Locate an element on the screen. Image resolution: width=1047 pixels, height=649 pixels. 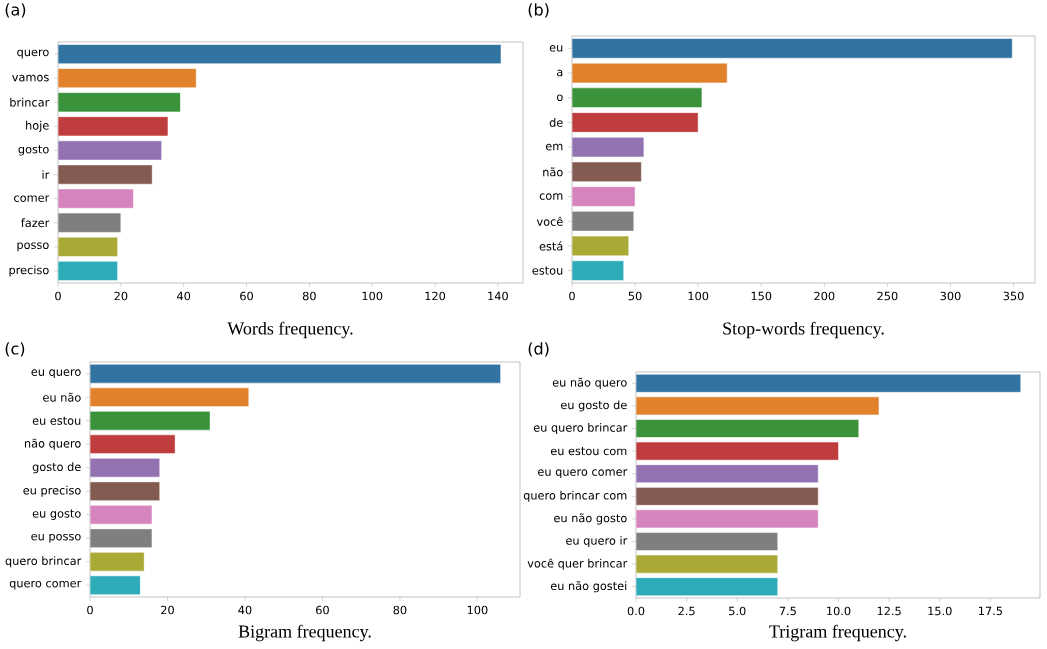
y-tick-label: fazer is located at coordinates (35, 223).